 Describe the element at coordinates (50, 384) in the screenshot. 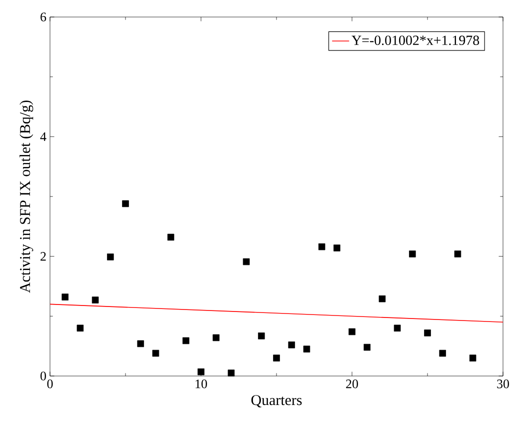

I see `x-tick-label: 0` at that location.